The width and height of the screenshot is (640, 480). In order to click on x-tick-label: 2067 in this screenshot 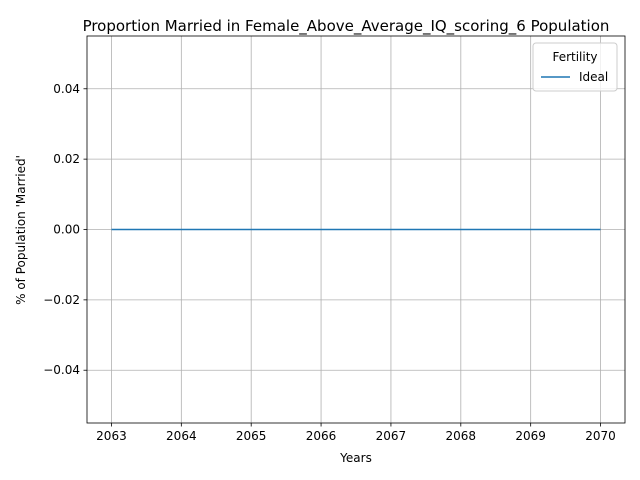, I will do `click(391, 436)`.